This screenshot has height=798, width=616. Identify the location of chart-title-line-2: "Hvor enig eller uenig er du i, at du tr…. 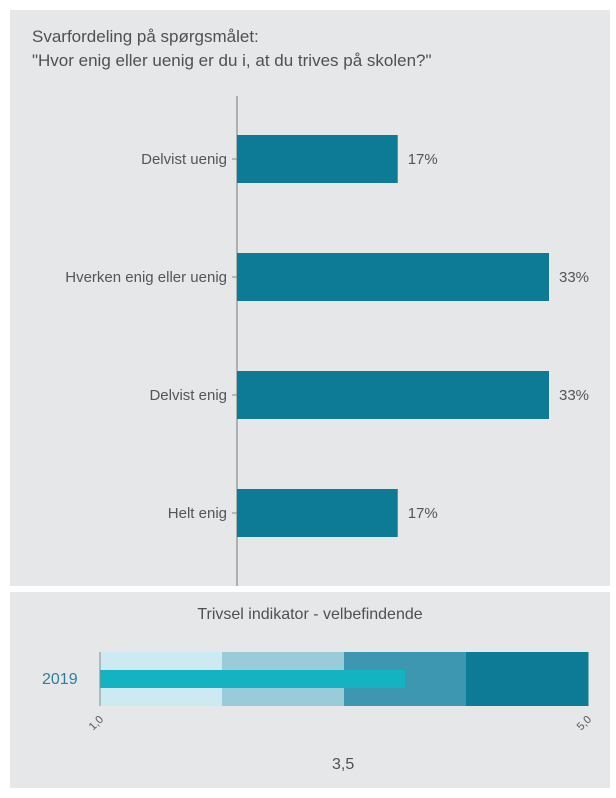
(232, 60).